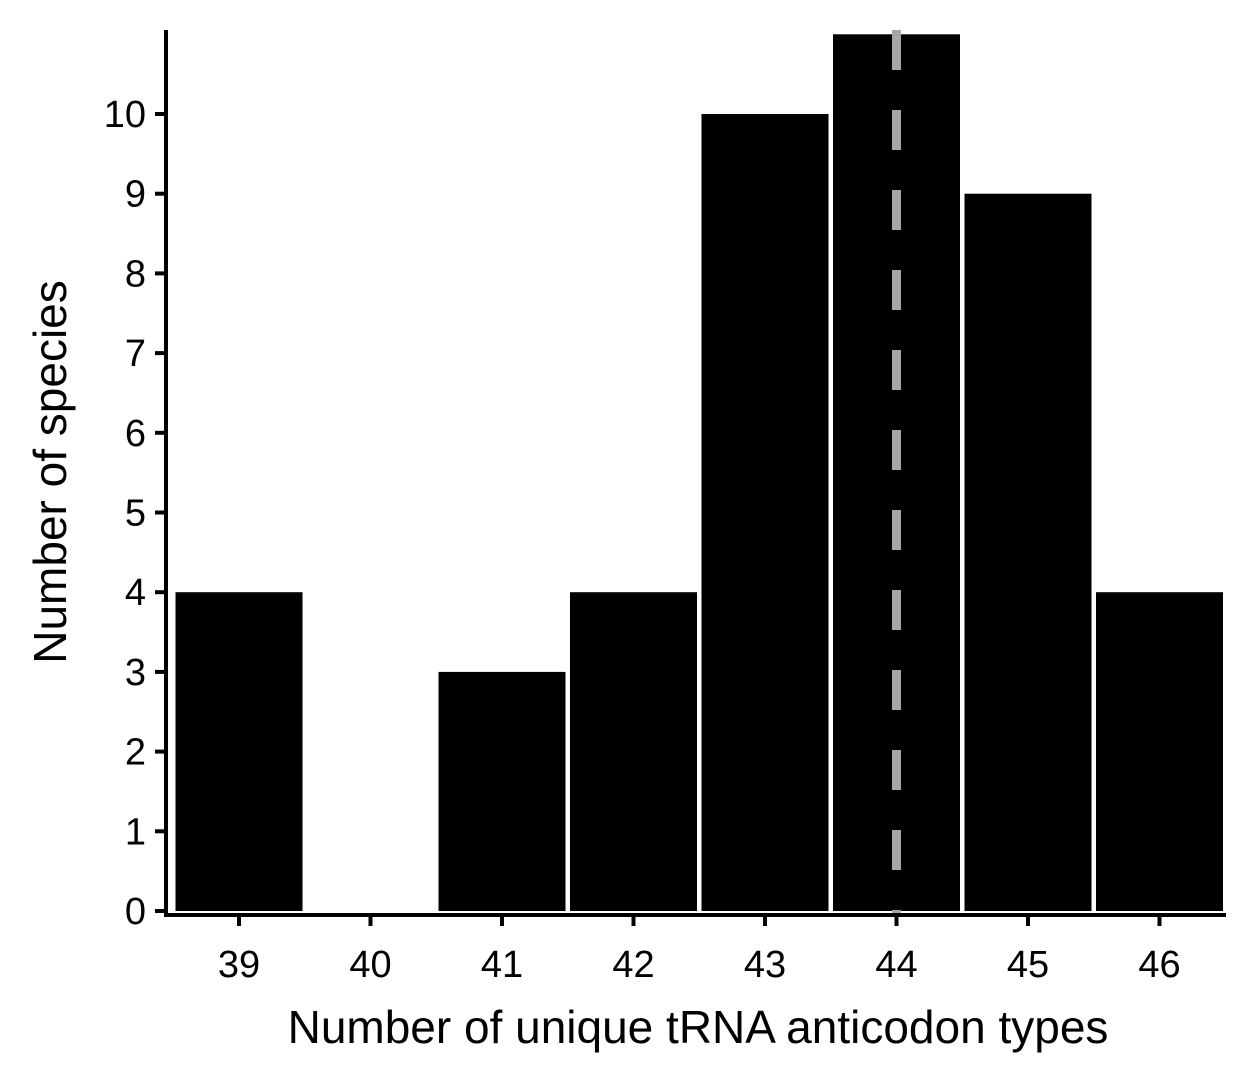 The image size is (1260, 1080). I want to click on y-tick-label: 0, so click(135, 912).